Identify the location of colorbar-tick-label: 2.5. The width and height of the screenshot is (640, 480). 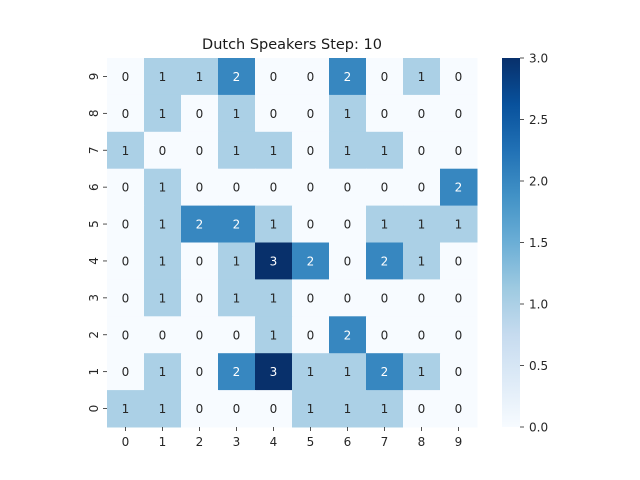
(538, 120).